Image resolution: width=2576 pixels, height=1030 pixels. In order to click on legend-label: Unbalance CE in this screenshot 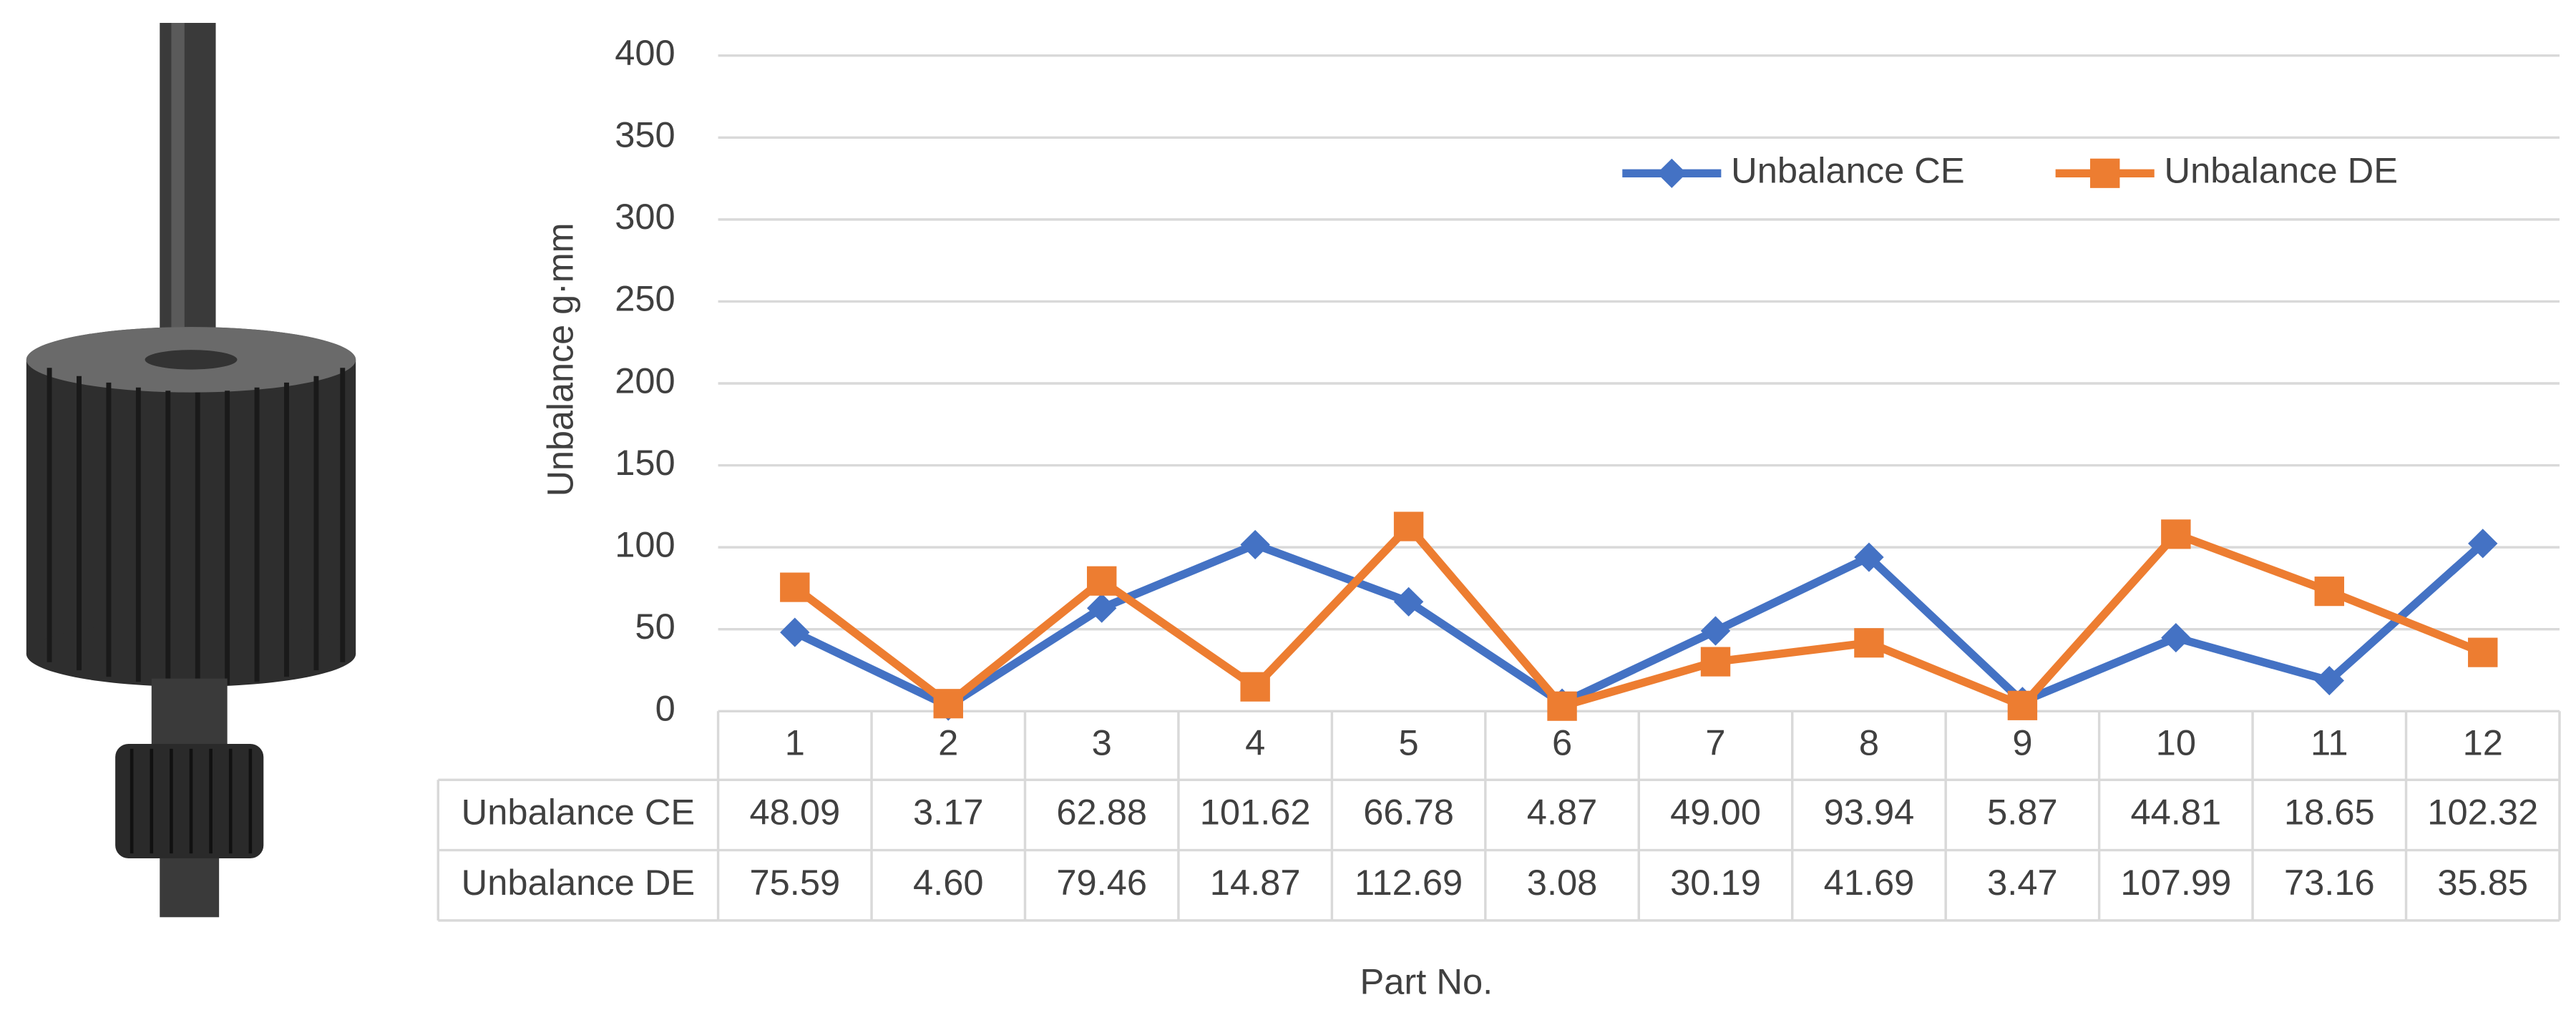, I will do `click(1847, 171)`.